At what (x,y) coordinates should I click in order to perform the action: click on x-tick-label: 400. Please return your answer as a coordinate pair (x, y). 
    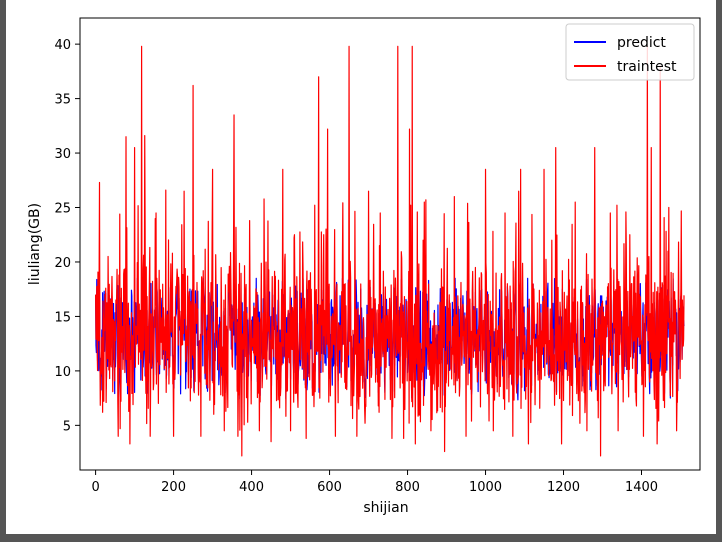
    Looking at the image, I should click on (251, 487).